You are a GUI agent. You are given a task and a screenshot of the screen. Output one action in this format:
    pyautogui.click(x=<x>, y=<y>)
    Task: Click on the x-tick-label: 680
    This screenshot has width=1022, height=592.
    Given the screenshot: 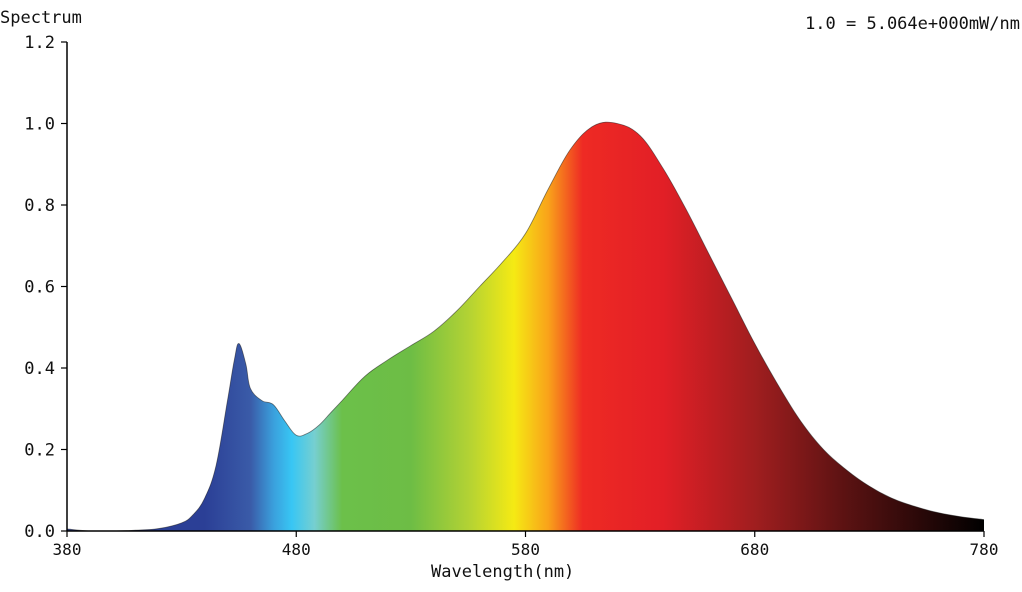 What is the action you would take?
    pyautogui.click(x=754, y=549)
    